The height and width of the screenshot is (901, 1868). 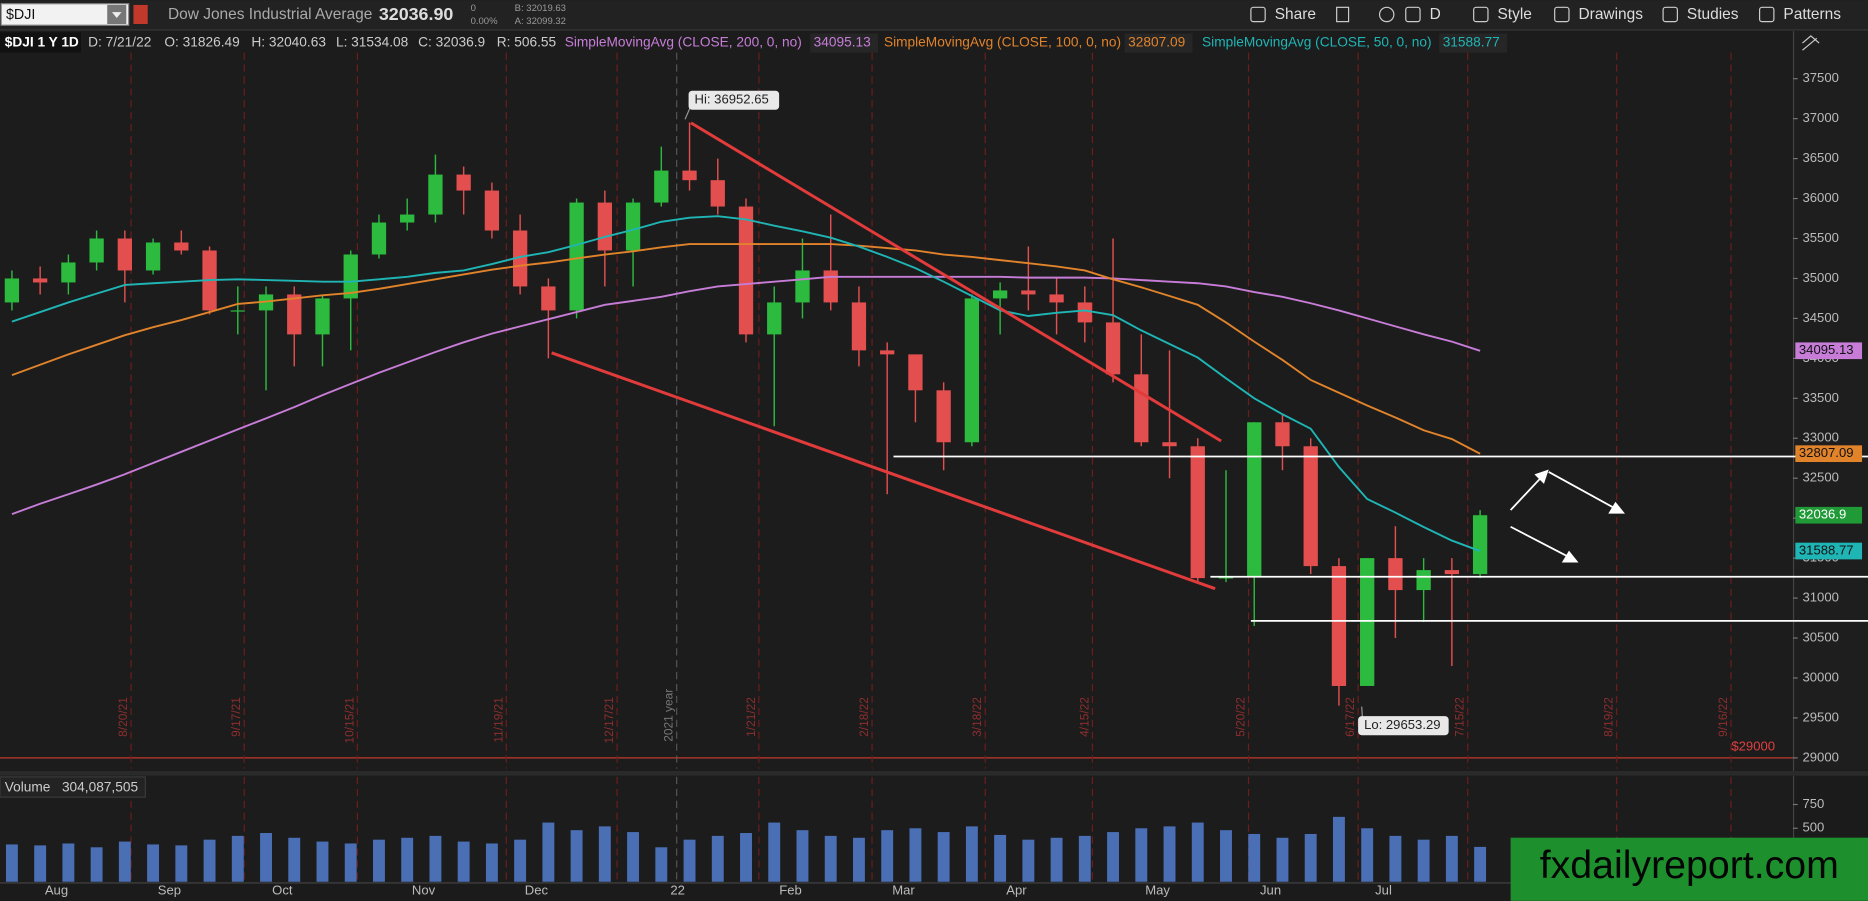 What do you see at coordinates (1514, 14) in the screenshot?
I see `toolbar-button: Style` at bounding box center [1514, 14].